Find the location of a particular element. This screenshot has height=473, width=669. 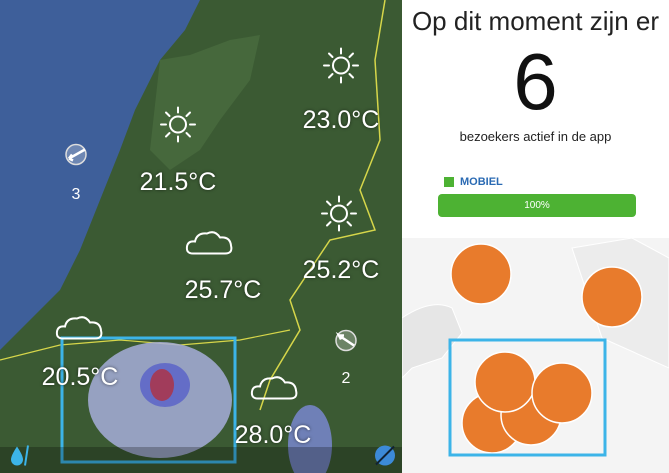

visitor-subtitle: bezoekers actief in de app is located at coordinates (535, 136).